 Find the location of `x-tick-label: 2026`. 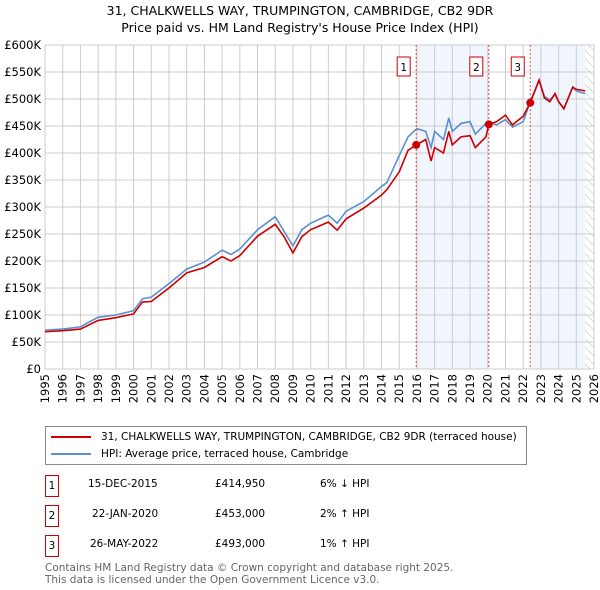

x-tick-label: 2026 is located at coordinates (593, 388).